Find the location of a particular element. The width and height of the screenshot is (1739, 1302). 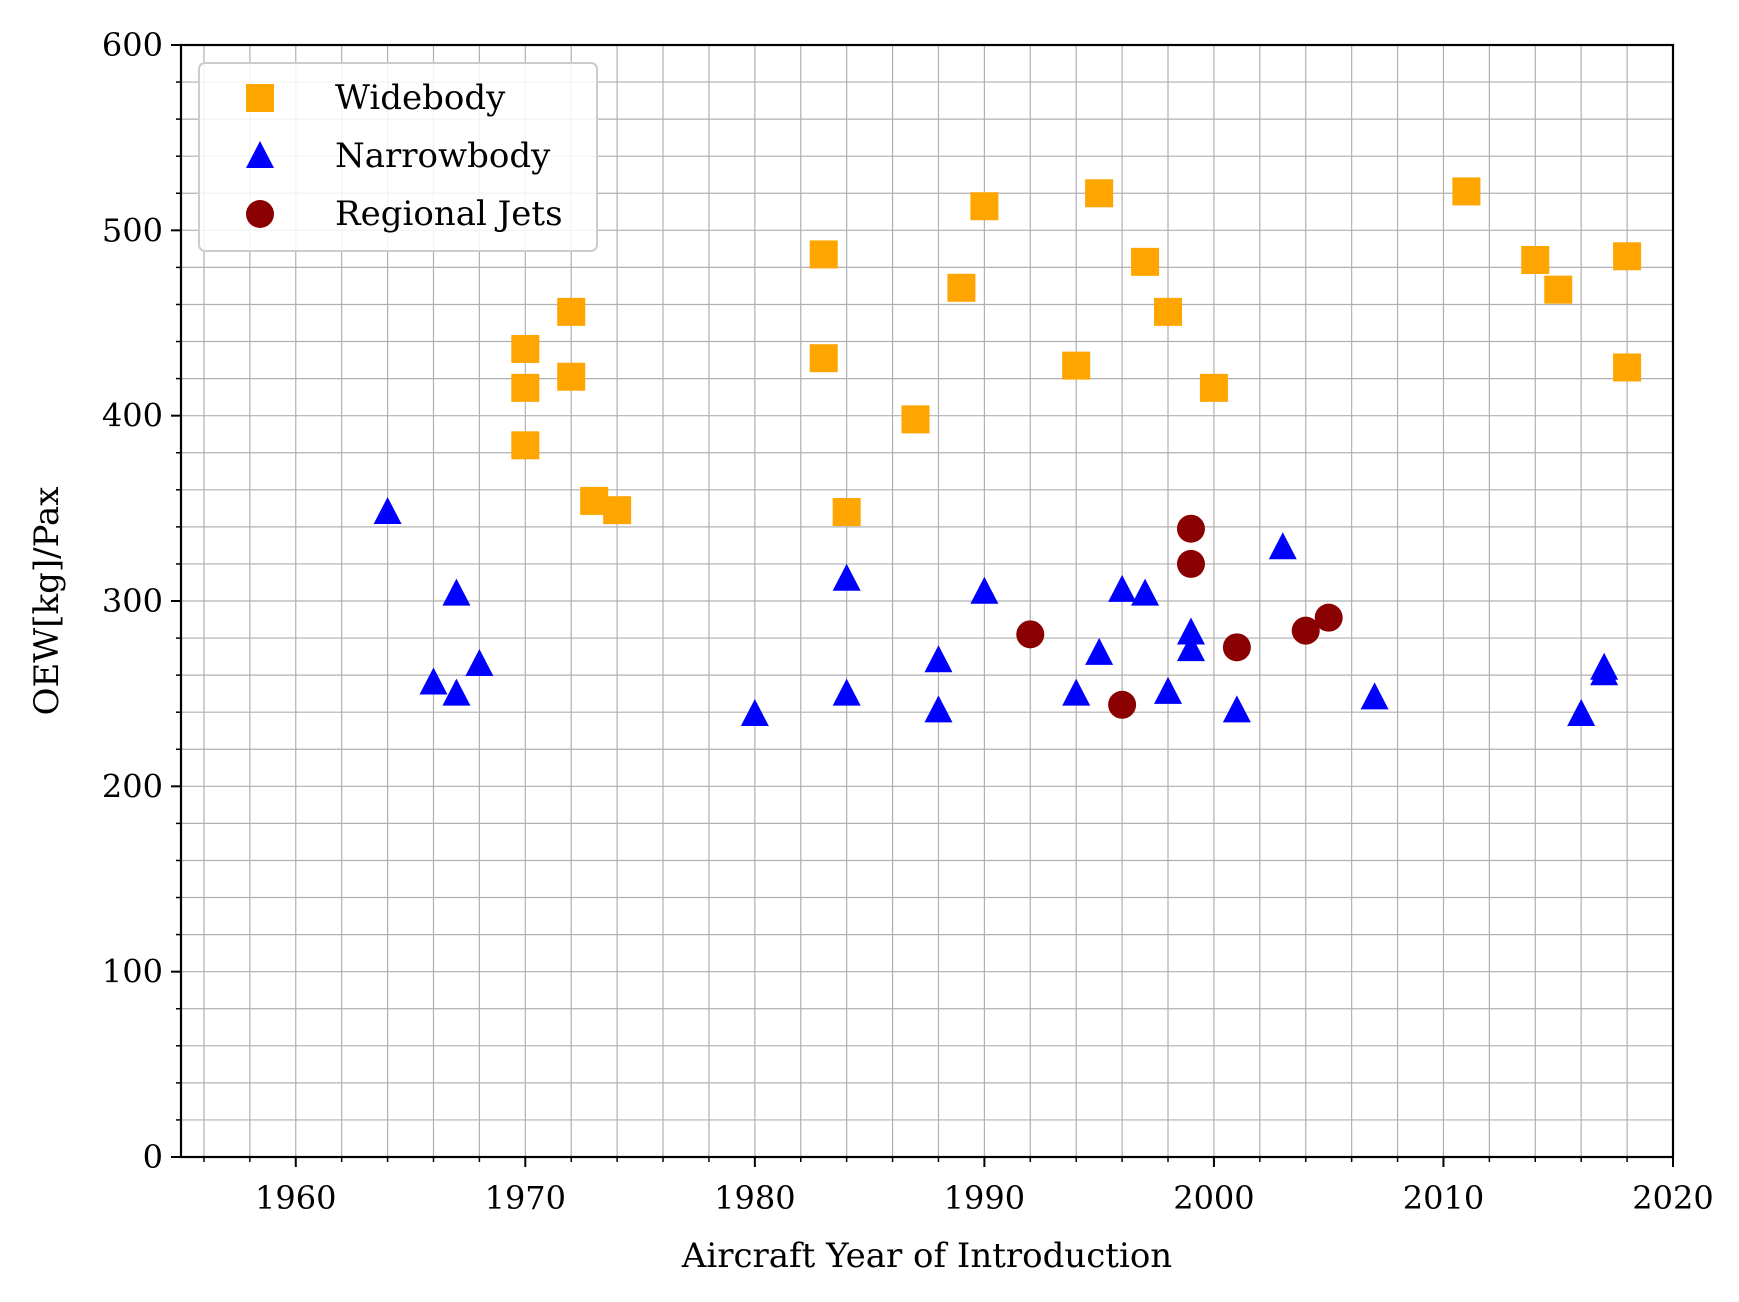

y-tick-label: 500 is located at coordinates (132, 230).